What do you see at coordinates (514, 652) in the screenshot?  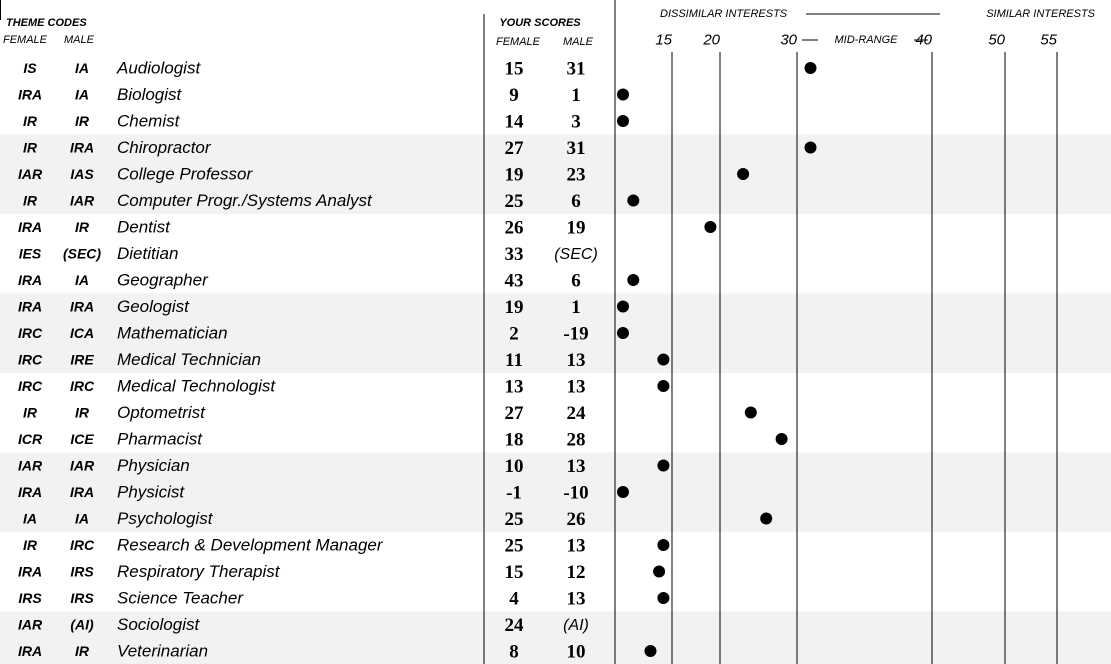 I see `female-score: 8` at bounding box center [514, 652].